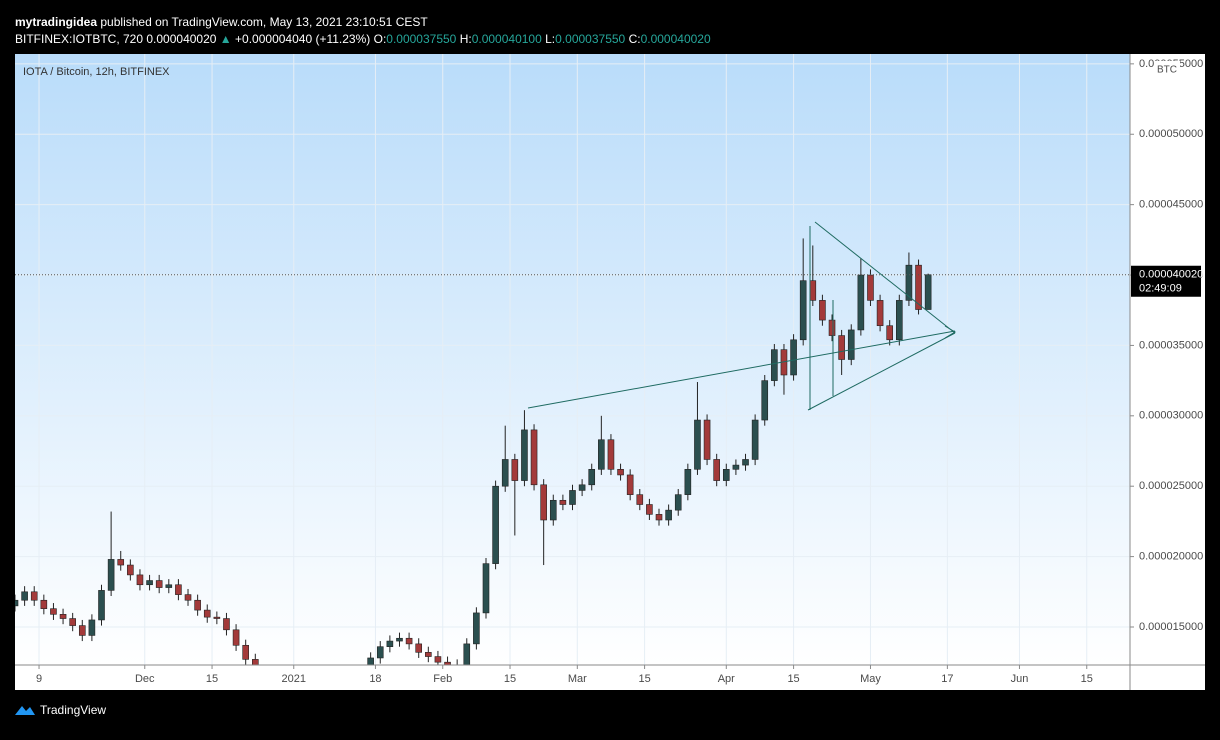 The image size is (1220, 740). Describe the element at coordinates (950, 332) in the screenshot. I see `arrow-head` at that location.